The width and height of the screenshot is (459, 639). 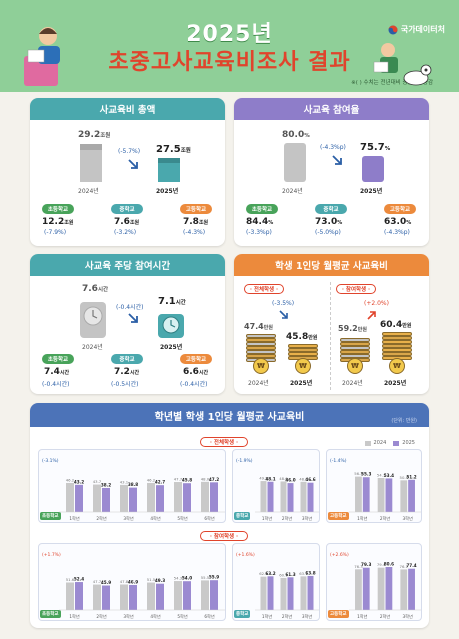 I want to click on grade-bar-value: 76.1, so click(x=404, y=566).